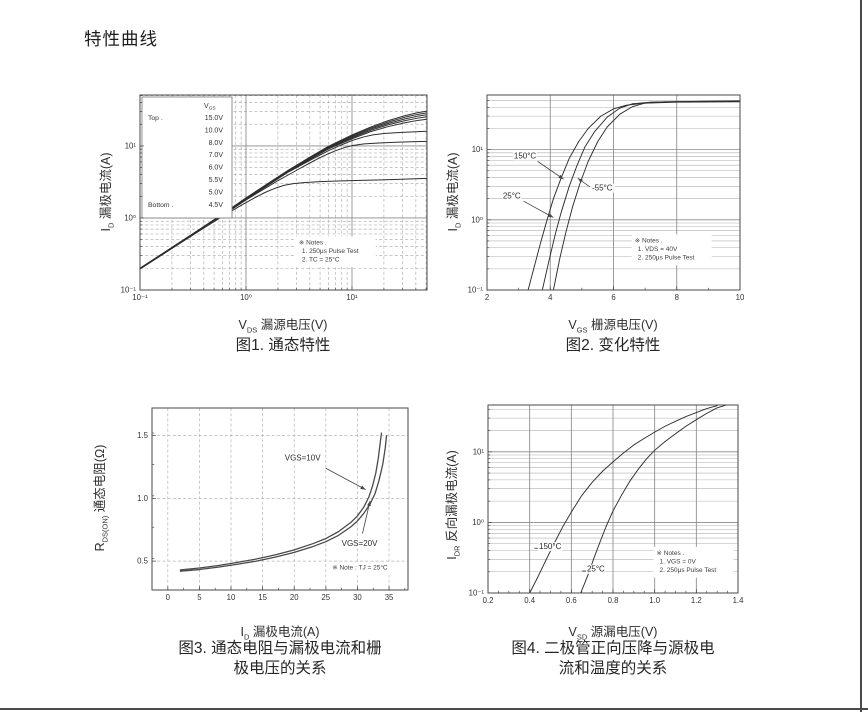  Describe the element at coordinates (330, 251) in the screenshot. I see `svg-text: 1. 250μs Pulse Test` at that location.